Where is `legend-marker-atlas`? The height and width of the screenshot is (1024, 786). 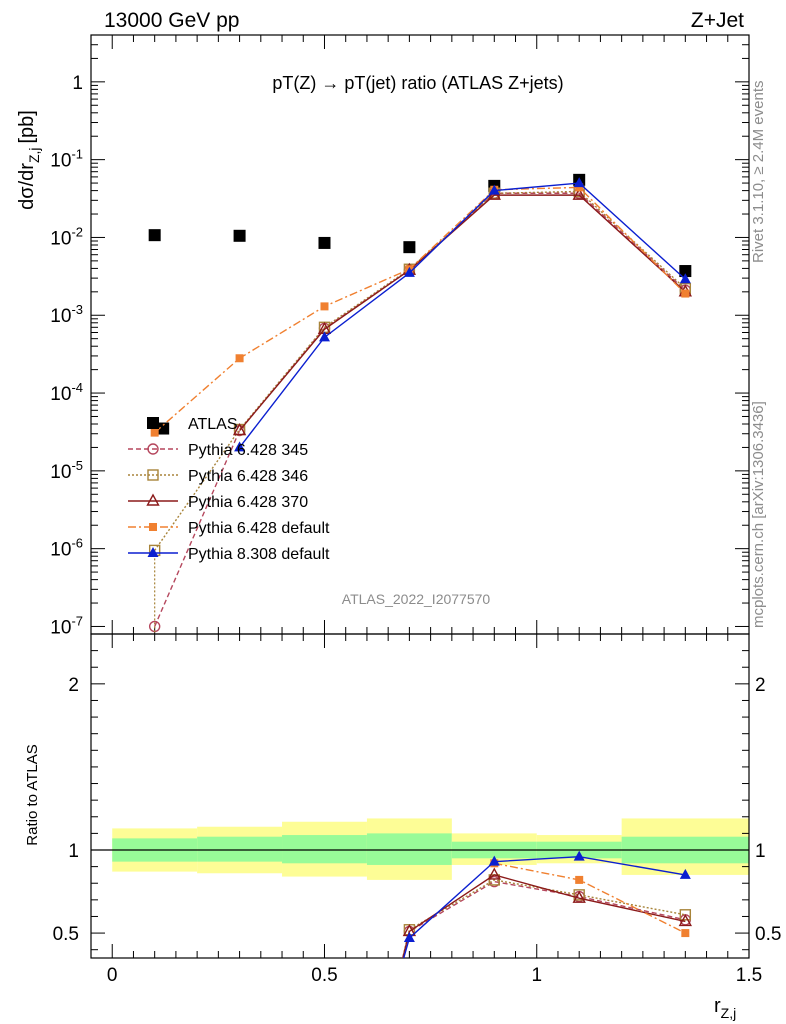
legend-marker-atlas is located at coordinates (153, 423).